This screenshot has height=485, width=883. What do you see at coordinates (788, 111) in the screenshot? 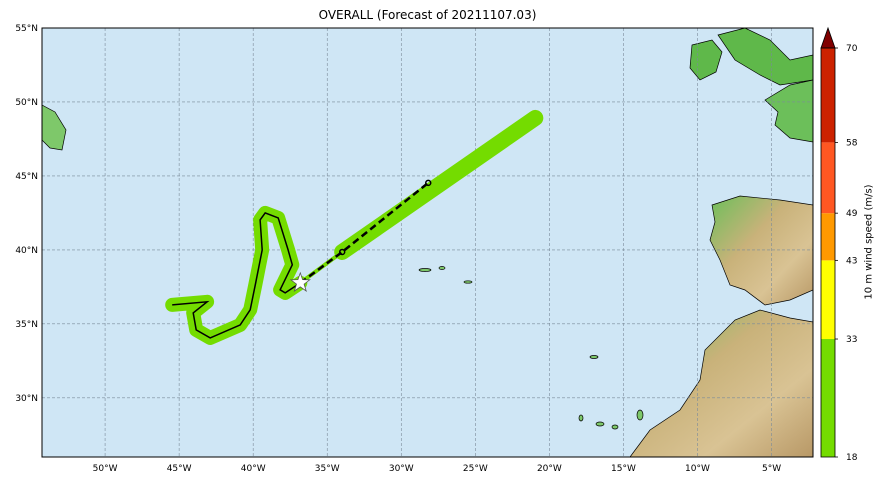
I see `france-land` at bounding box center [788, 111].